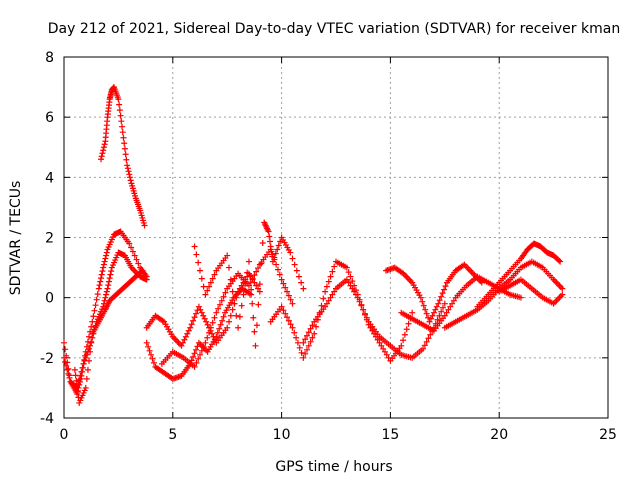 This screenshot has height=480, width=640. Describe the element at coordinates (227, 308) in the screenshot. I see `series-arc6` at that location.